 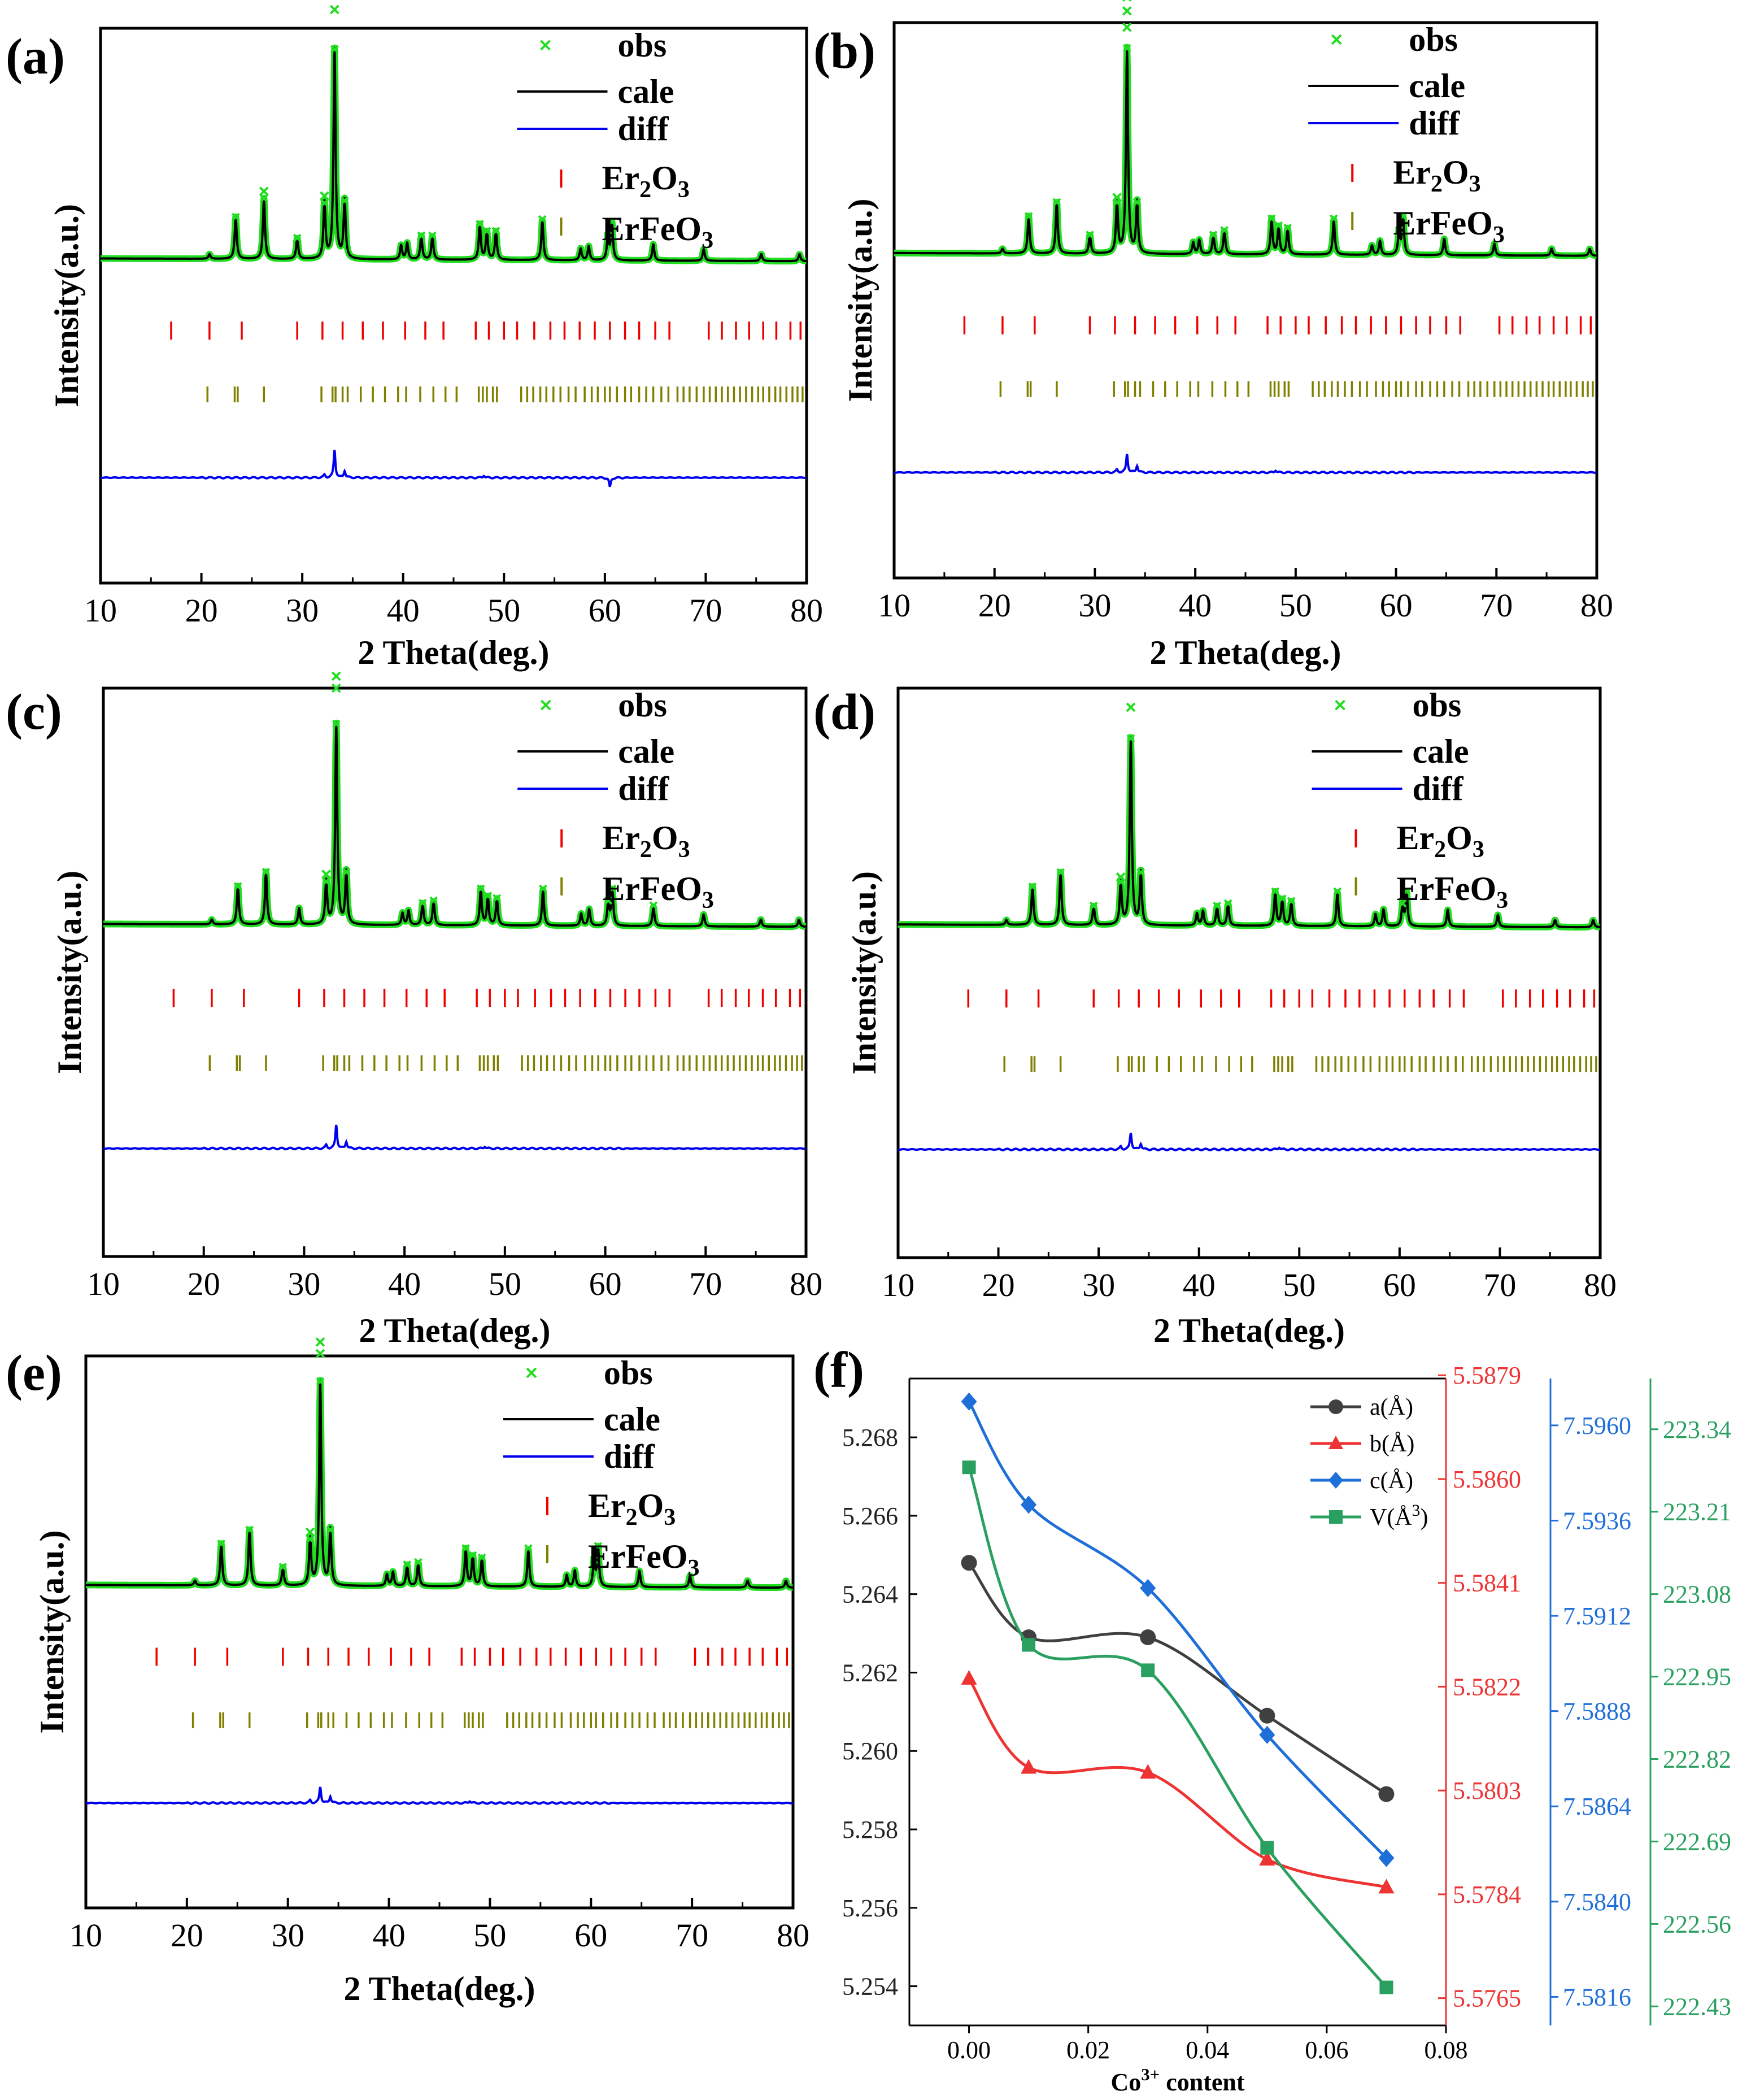 What do you see at coordinates (1697, 1924) in the screenshot?
I see `v-tick-label: 222.56` at bounding box center [1697, 1924].